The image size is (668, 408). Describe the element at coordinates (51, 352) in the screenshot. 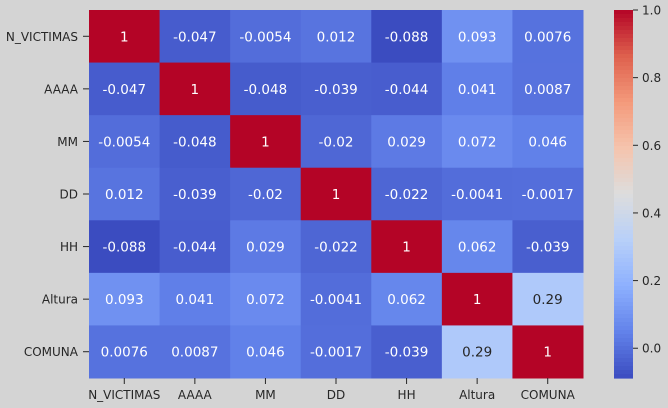

I see `row-label: COMUNA` at that location.